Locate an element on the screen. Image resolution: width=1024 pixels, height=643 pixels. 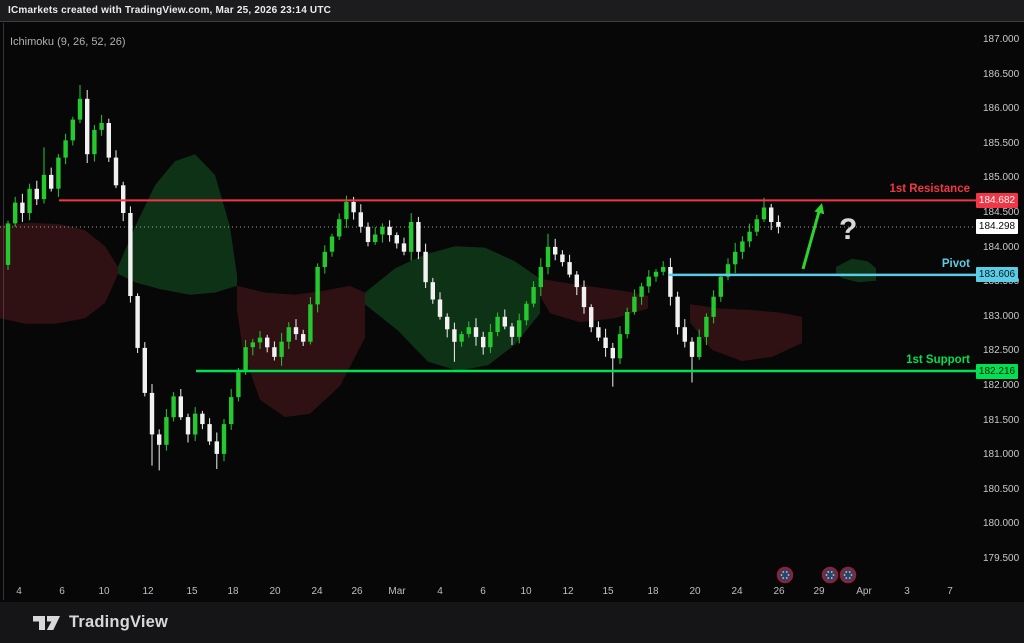
price-axis-label: 187.000 is located at coordinates (1001, 39).